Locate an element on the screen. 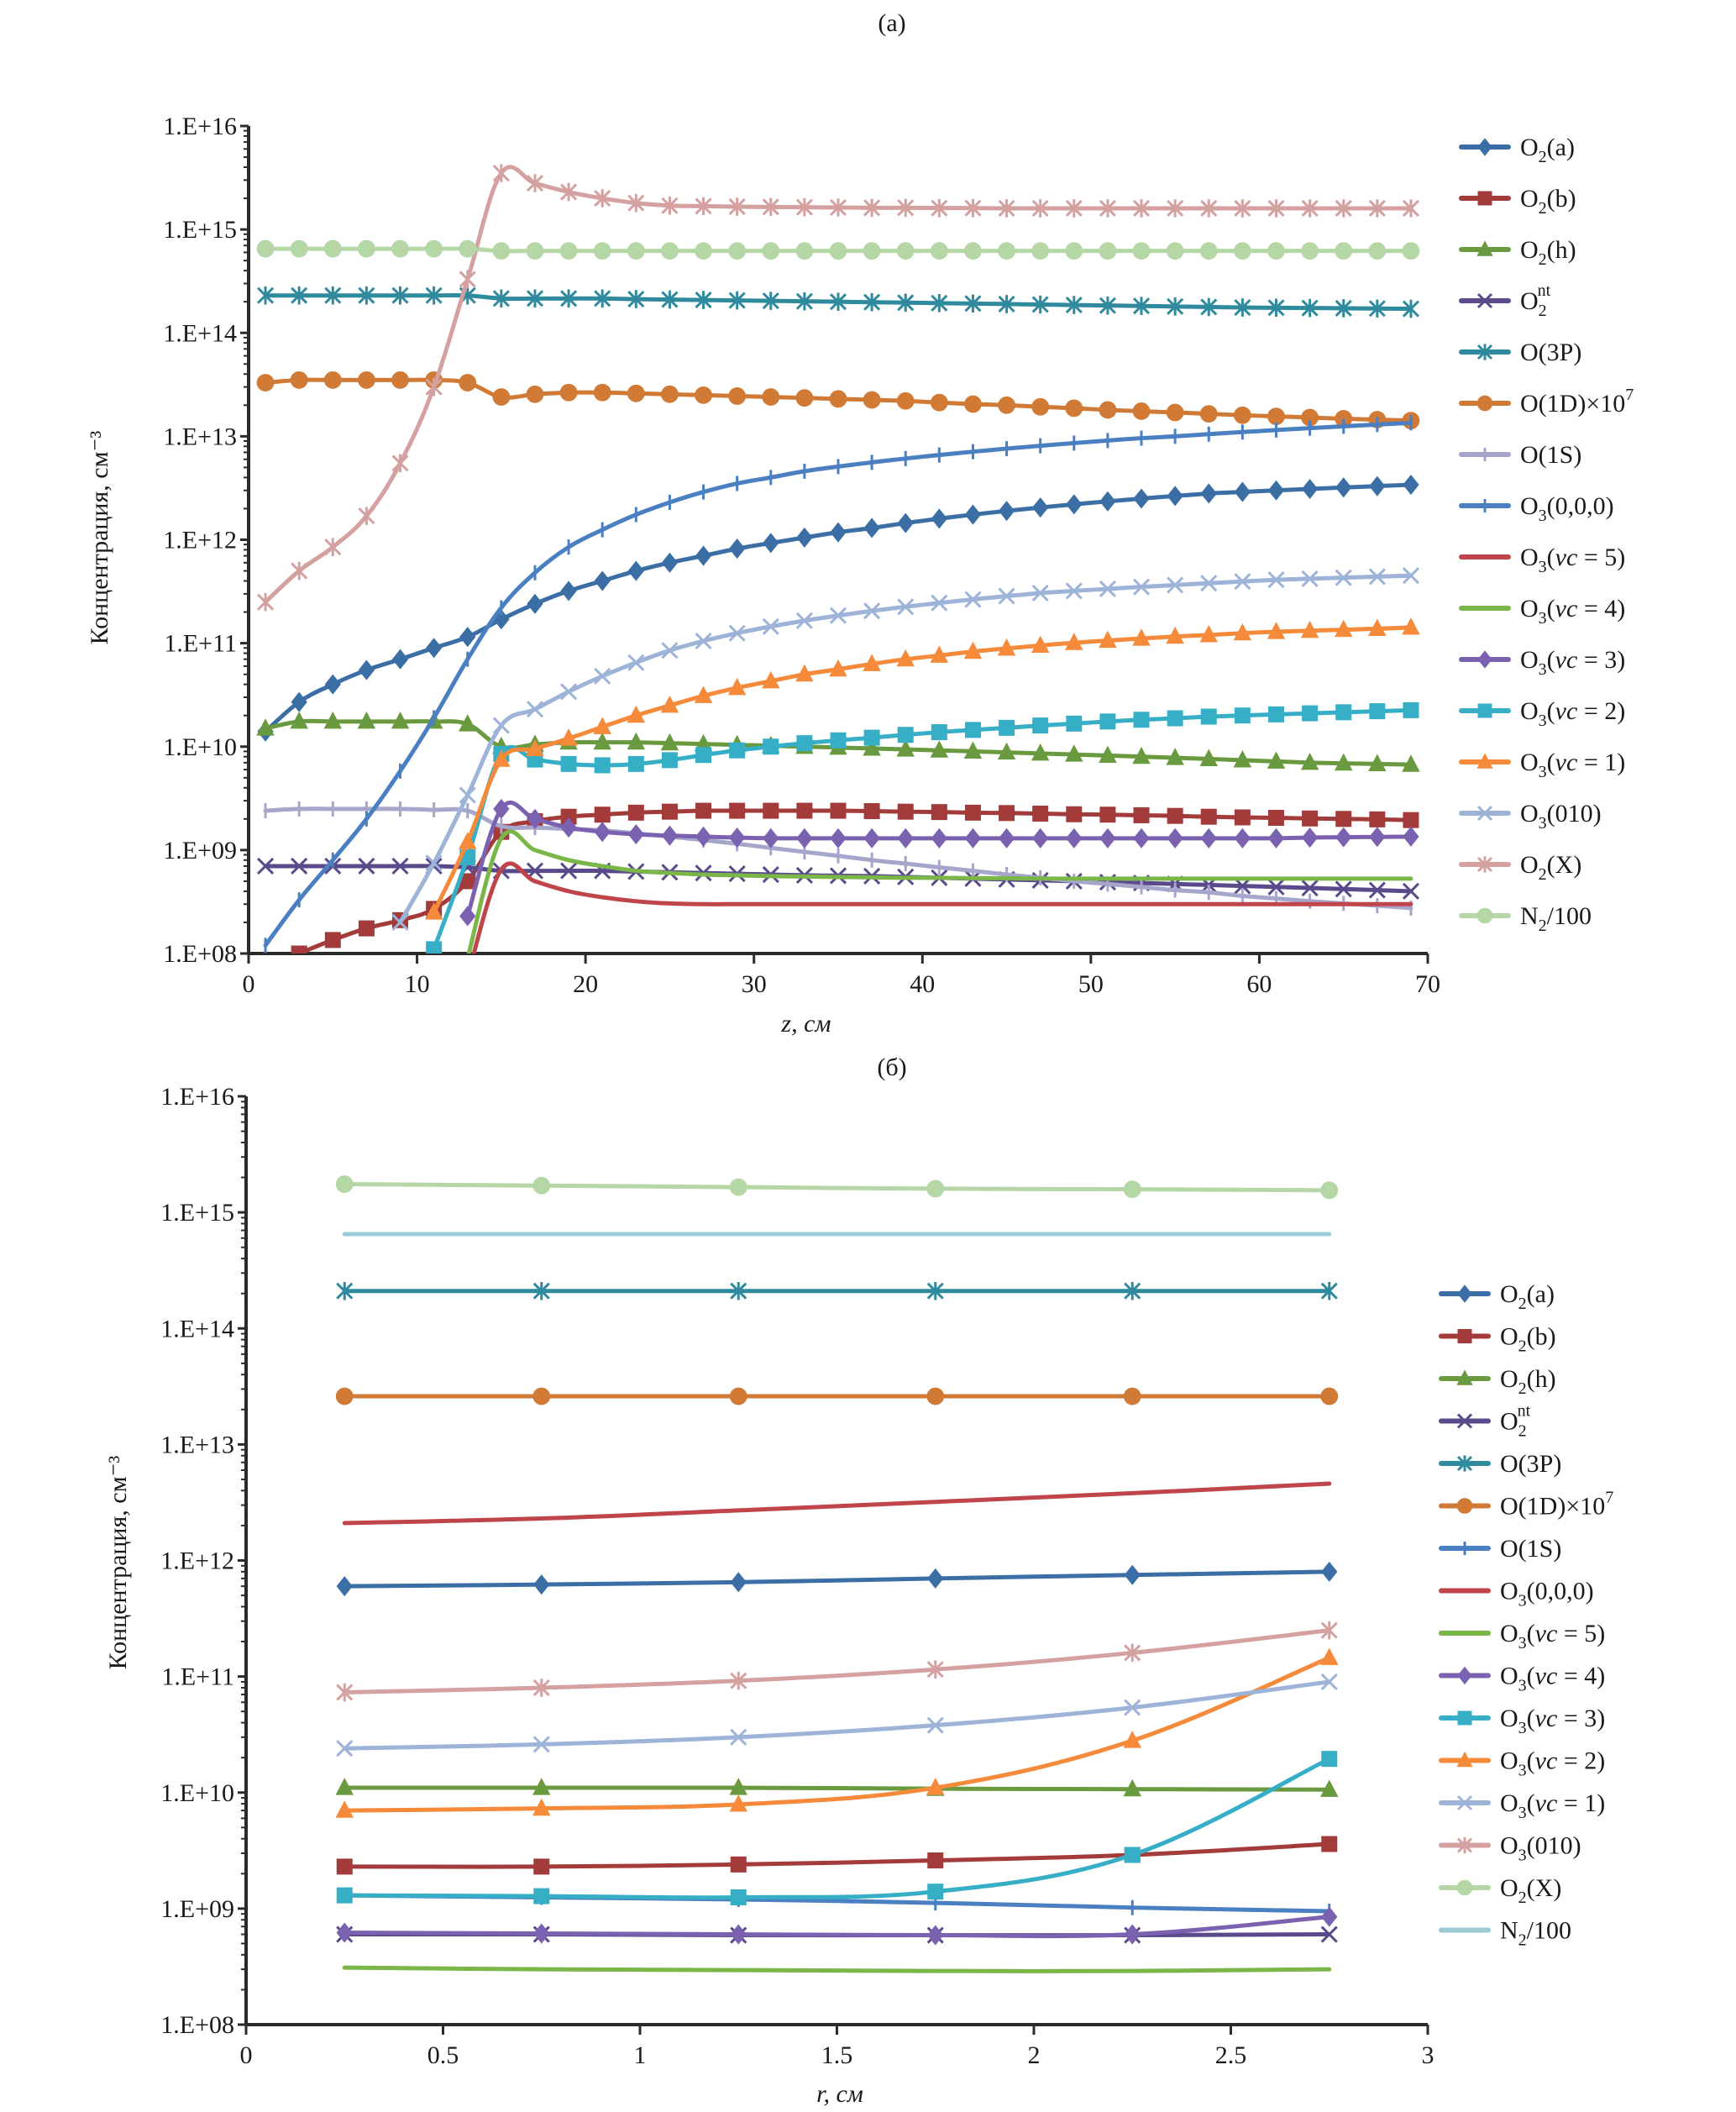 Image resolution: width=1736 pixels, height=2112 pixels. x-tick-label: 2 is located at coordinates (1034, 2055).